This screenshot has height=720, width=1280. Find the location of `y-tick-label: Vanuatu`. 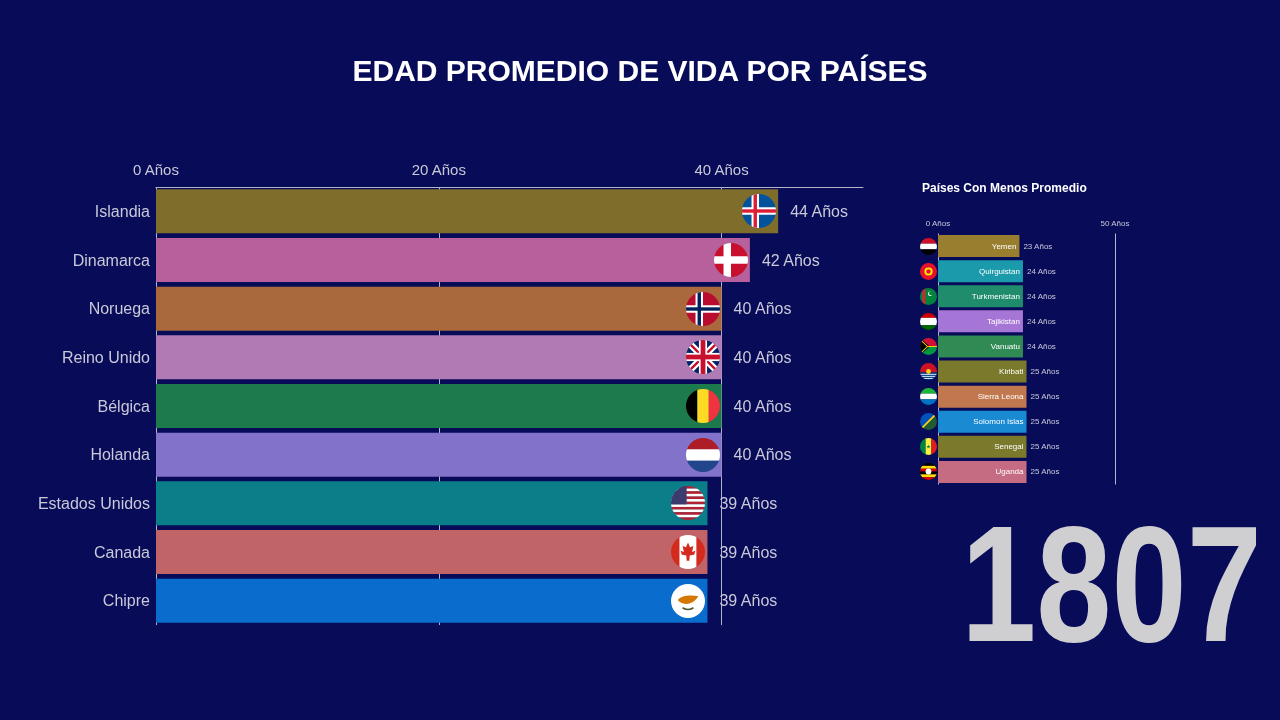

y-tick-label: Vanuatu is located at coordinates (1005, 346).